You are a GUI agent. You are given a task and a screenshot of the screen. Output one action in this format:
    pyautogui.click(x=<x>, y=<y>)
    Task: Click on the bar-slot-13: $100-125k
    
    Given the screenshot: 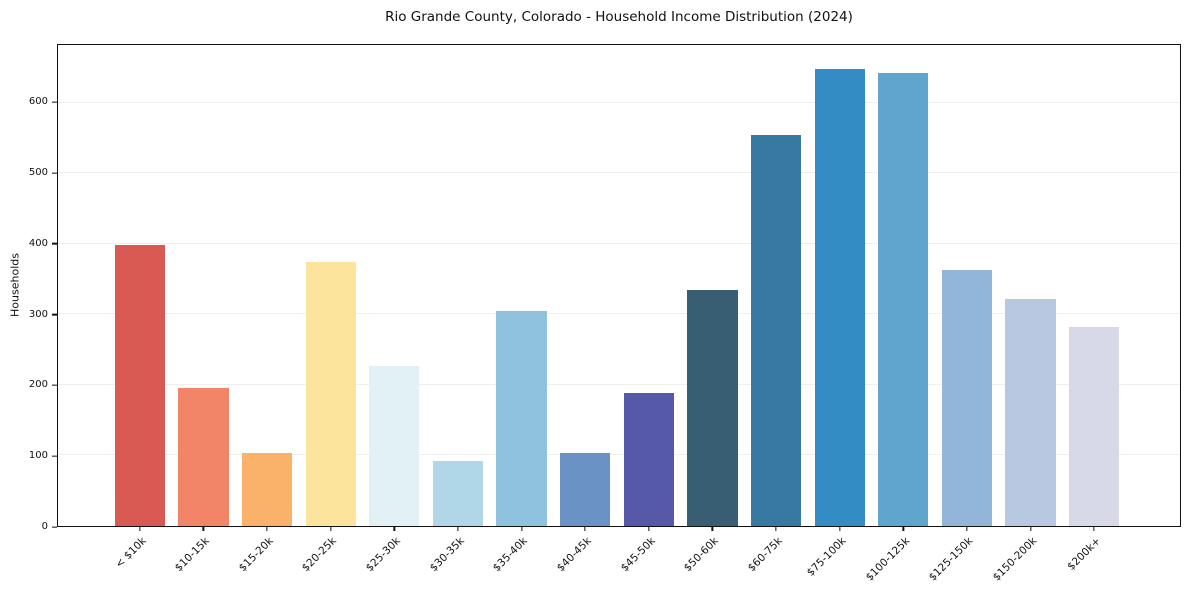 What is the action you would take?
    pyautogui.click(x=899, y=314)
    